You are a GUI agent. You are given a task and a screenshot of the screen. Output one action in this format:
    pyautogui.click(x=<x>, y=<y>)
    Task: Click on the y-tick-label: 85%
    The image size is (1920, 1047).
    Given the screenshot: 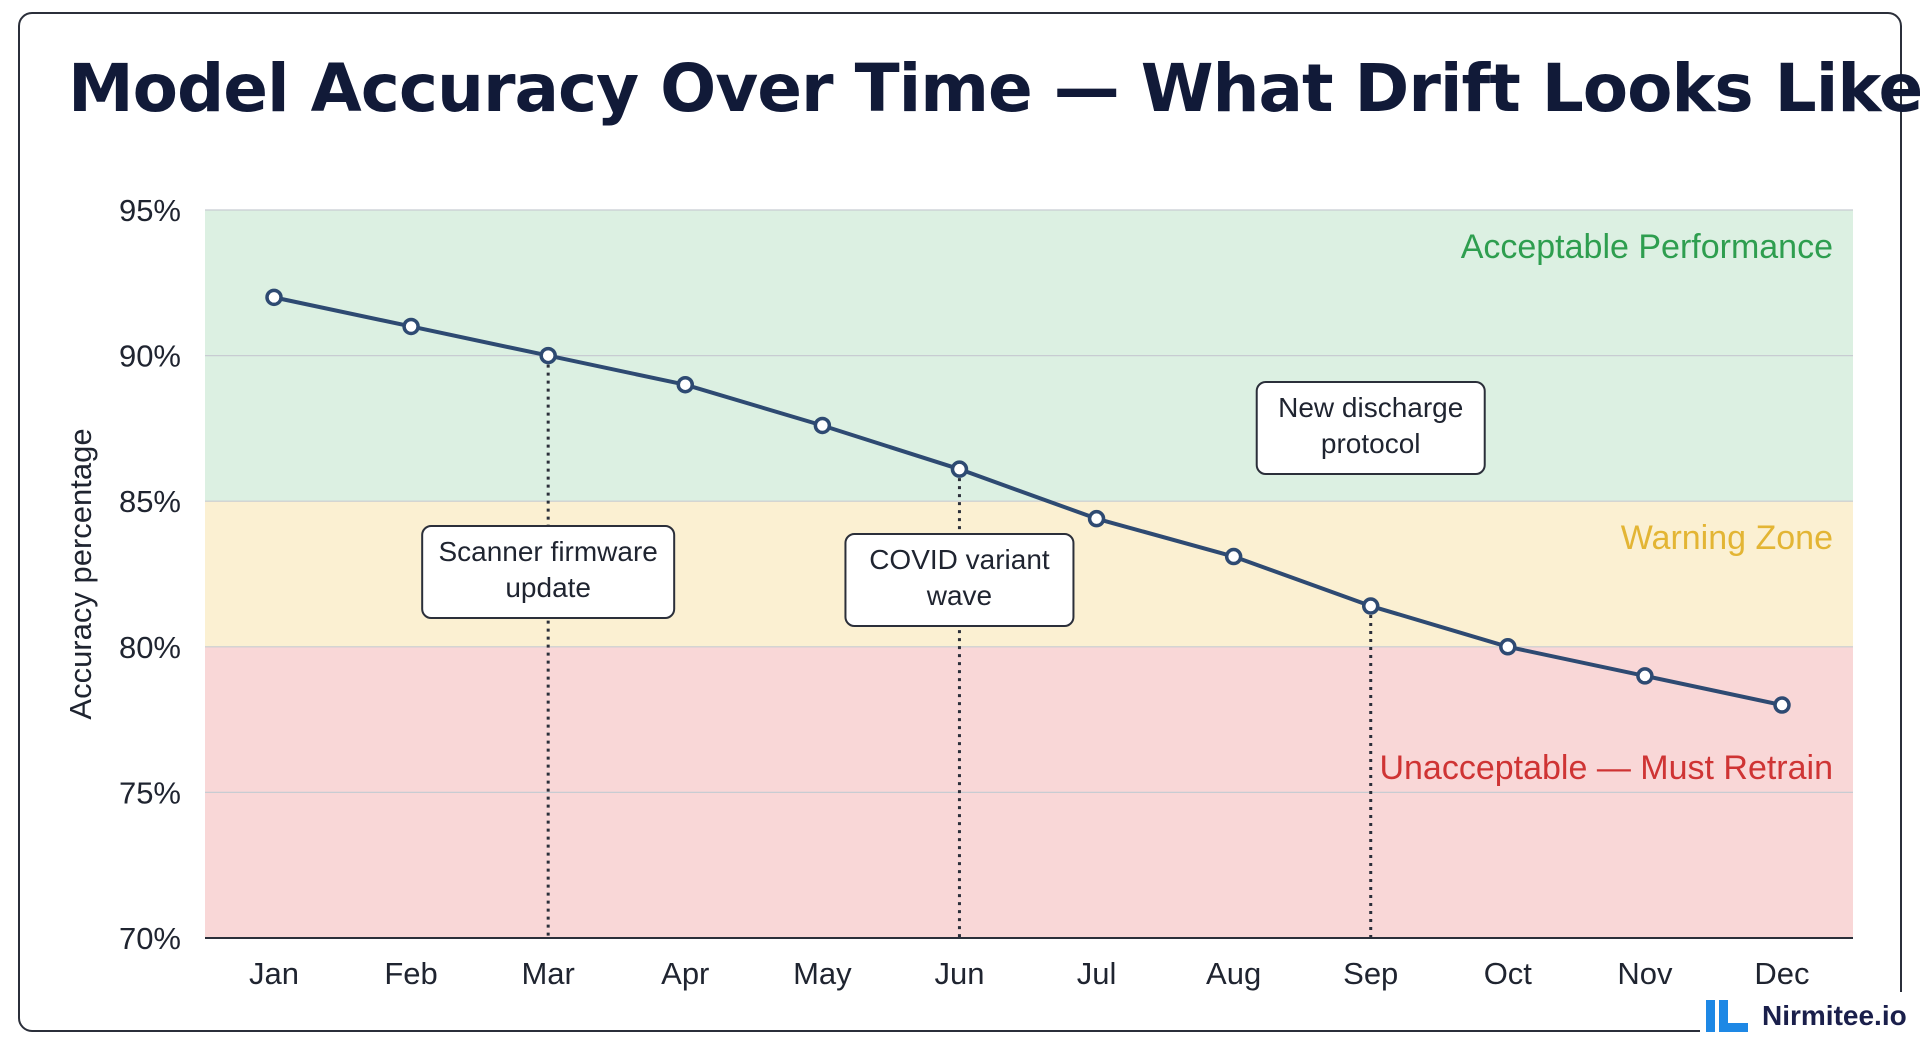 What is the action you would take?
    pyautogui.click(x=150, y=501)
    